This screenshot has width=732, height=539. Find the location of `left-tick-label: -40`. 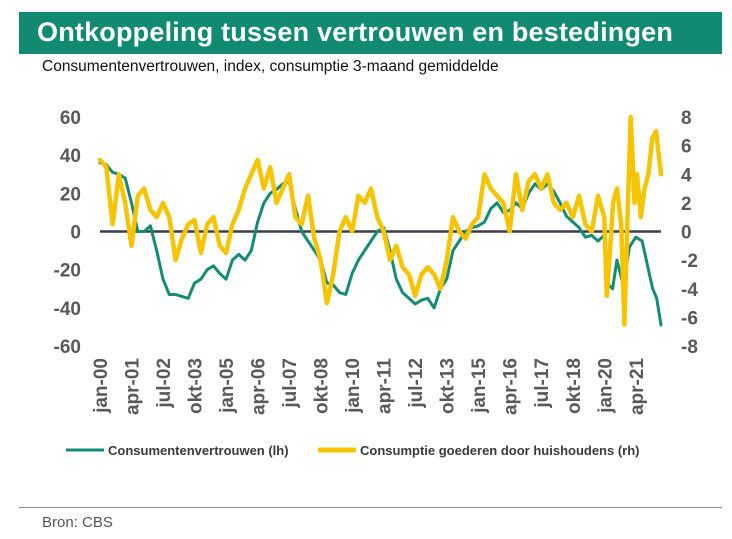

left-tick-label: -40 is located at coordinates (67, 309).